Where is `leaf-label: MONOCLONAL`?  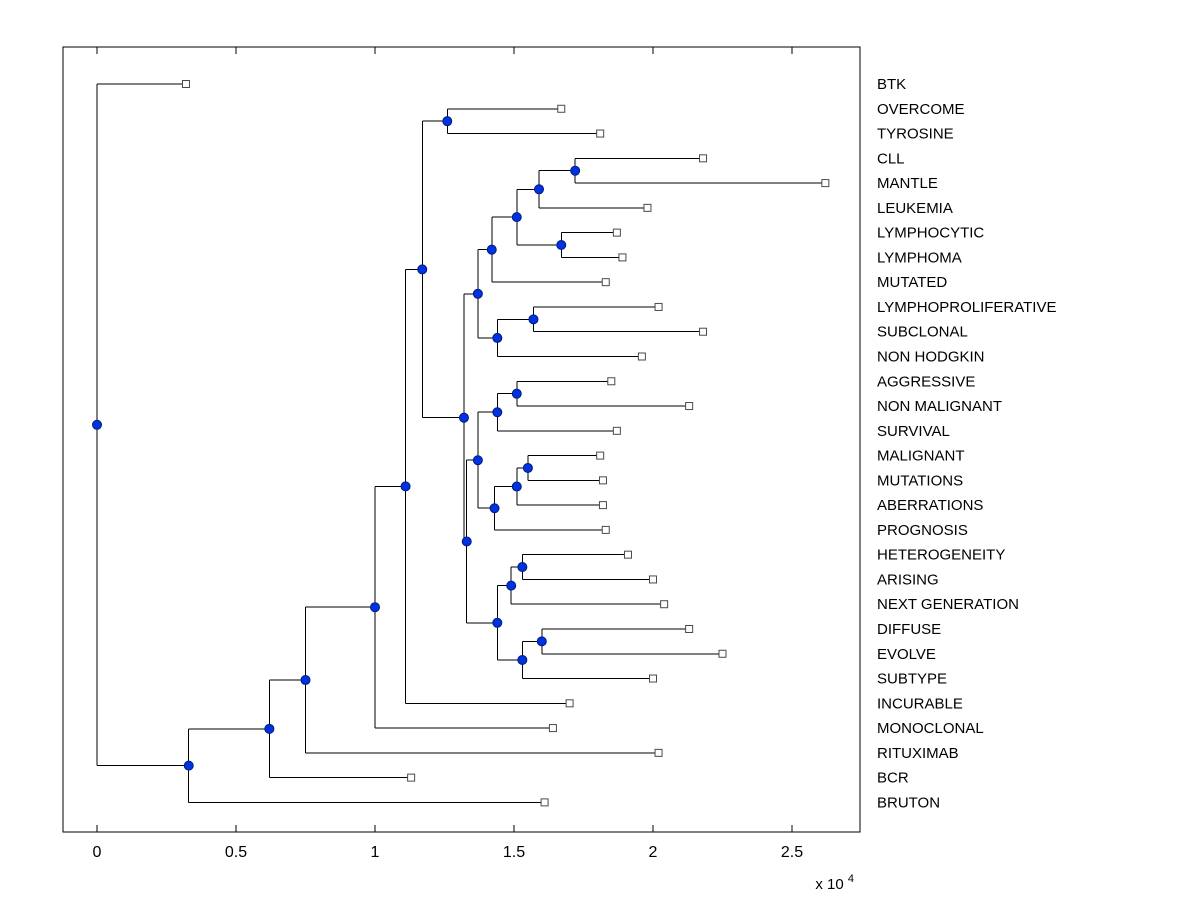
leaf-label: MONOCLONAL is located at coordinates (930, 728).